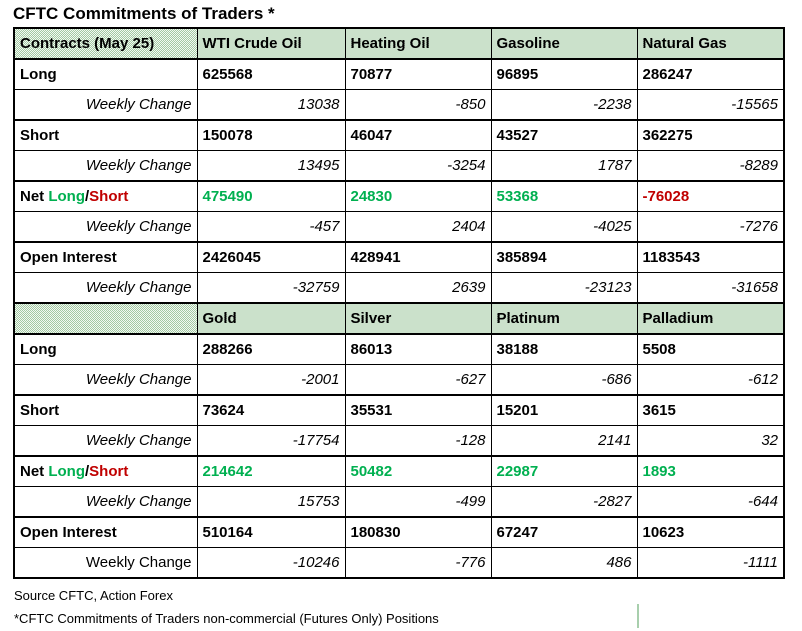 Image resolution: width=802 pixels, height=631 pixels. What do you see at coordinates (66, 196) in the screenshot?
I see `net-label-long: Long` at bounding box center [66, 196].